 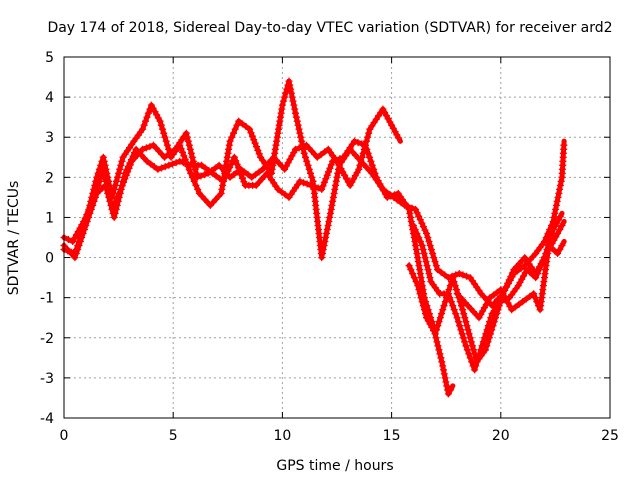 What do you see at coordinates (14, 238) in the screenshot?
I see `y-axis-label: SDTVAR / TECUs` at bounding box center [14, 238].